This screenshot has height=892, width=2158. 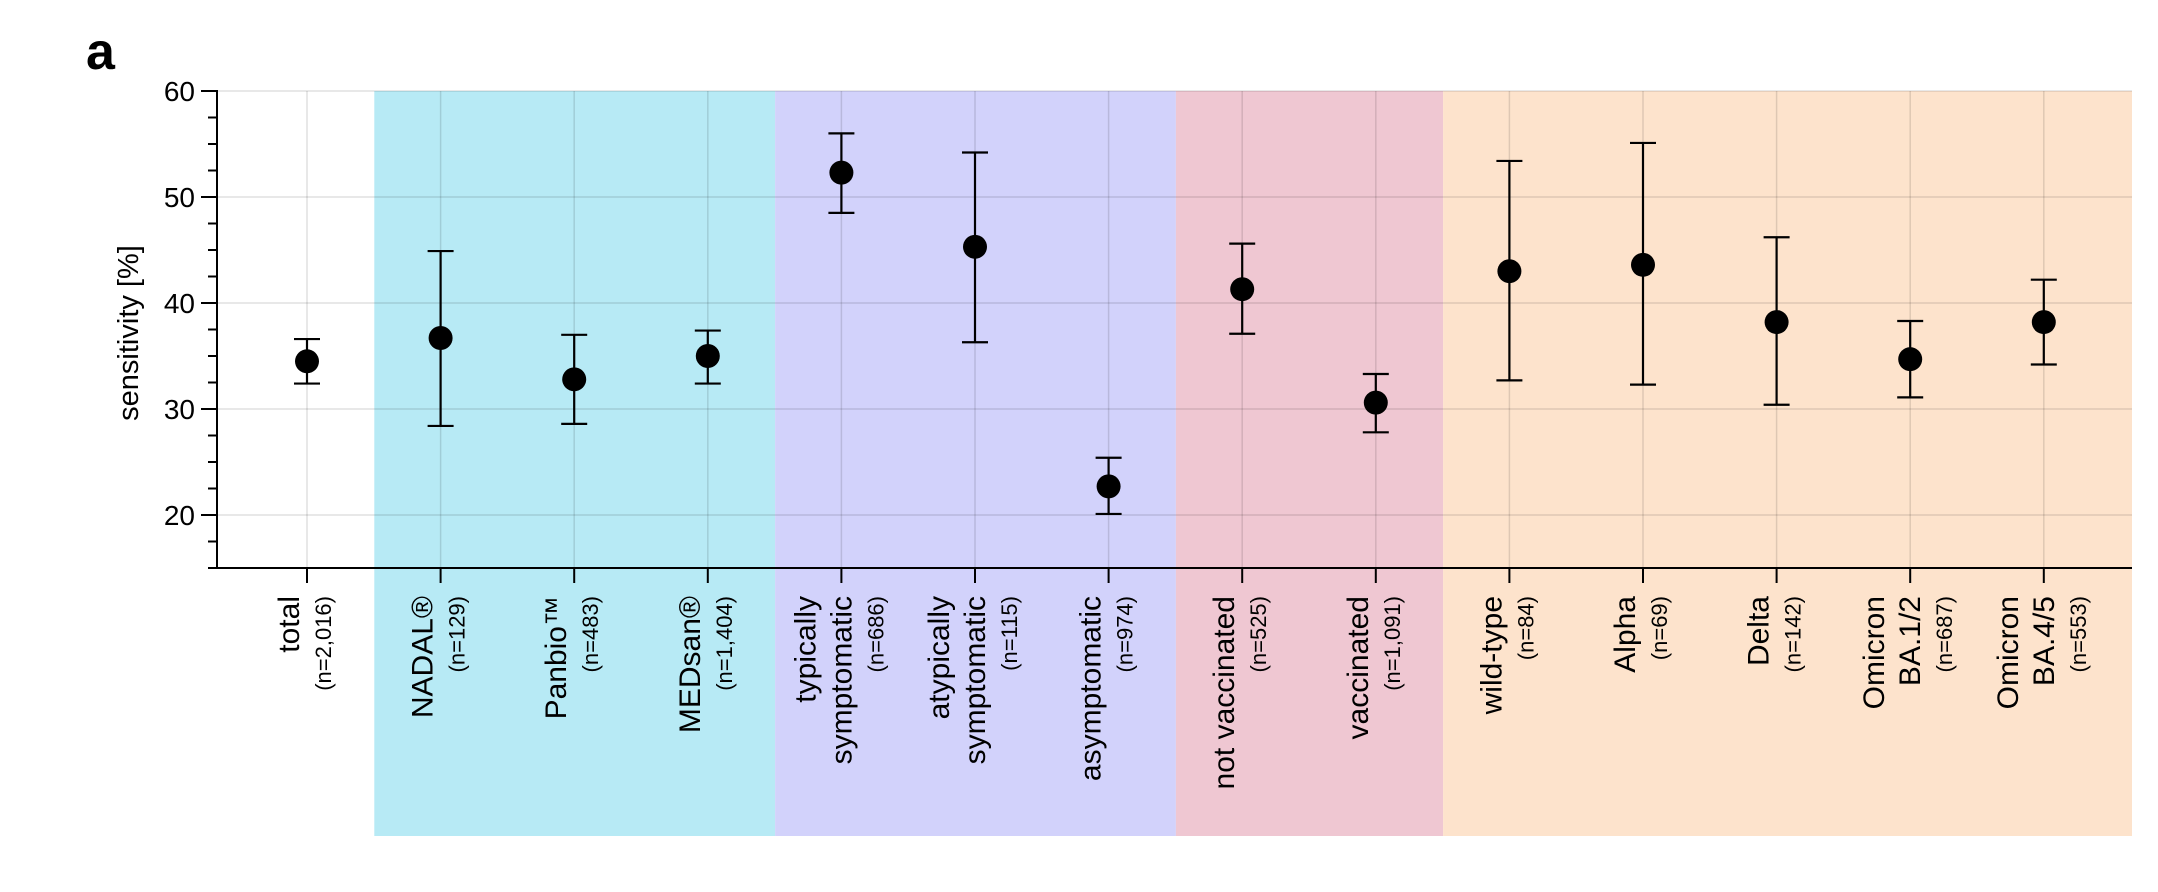 I want to click on x-tick-n-13: (n=553), so click(x=2078, y=634).